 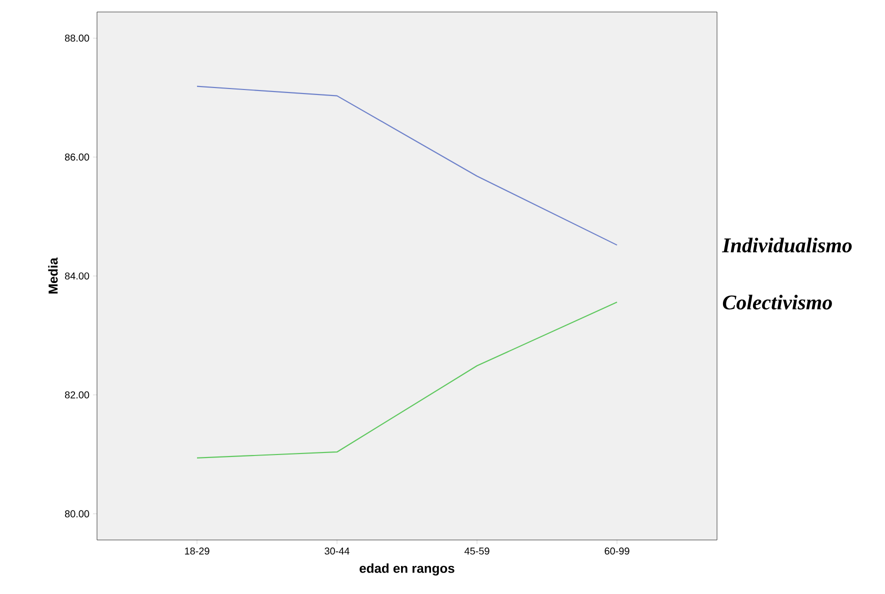 What do you see at coordinates (197, 551) in the screenshot?
I see `x-tick-label: 18-29` at bounding box center [197, 551].